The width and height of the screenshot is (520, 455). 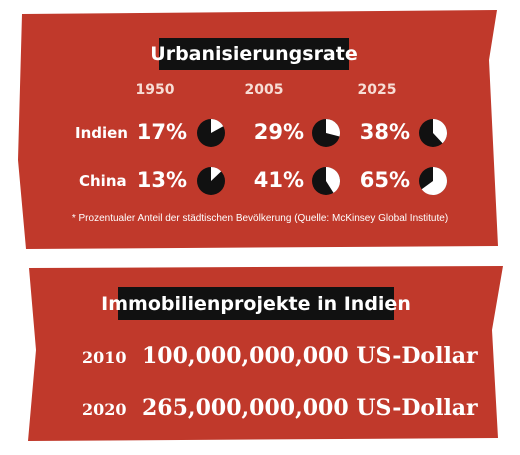 What do you see at coordinates (333, 128) in the screenshot?
I see `pie-slice-indien-2005` at bounding box center [333, 128].